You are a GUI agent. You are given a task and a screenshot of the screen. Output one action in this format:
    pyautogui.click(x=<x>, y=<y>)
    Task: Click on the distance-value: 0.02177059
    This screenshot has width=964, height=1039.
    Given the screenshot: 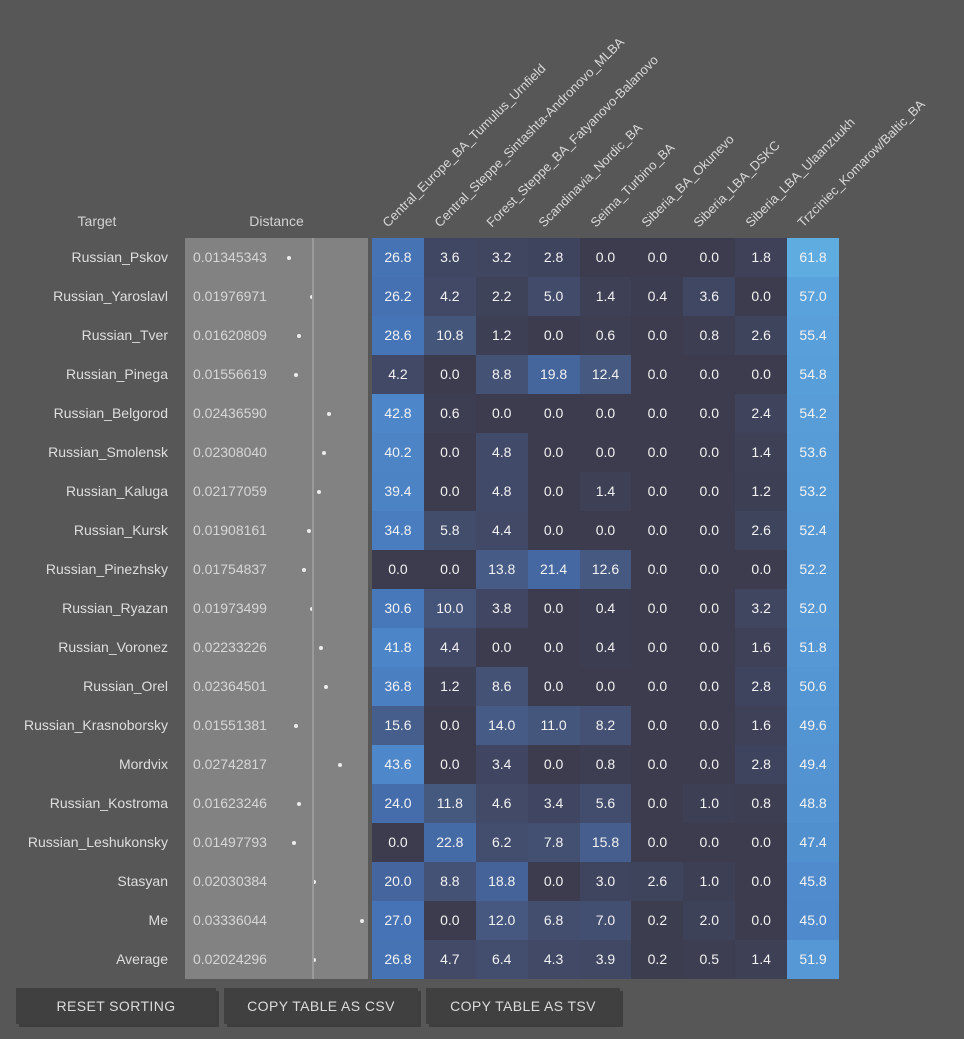 What is the action you would take?
    pyautogui.click(x=230, y=491)
    